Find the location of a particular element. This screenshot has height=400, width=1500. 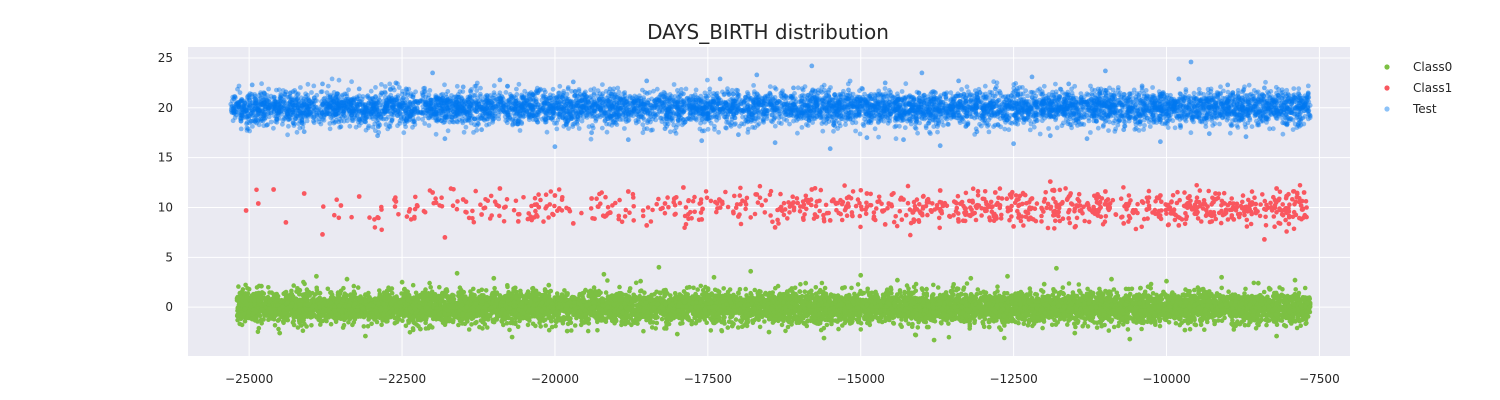

series-cloud-class0 is located at coordinates (773, 309).